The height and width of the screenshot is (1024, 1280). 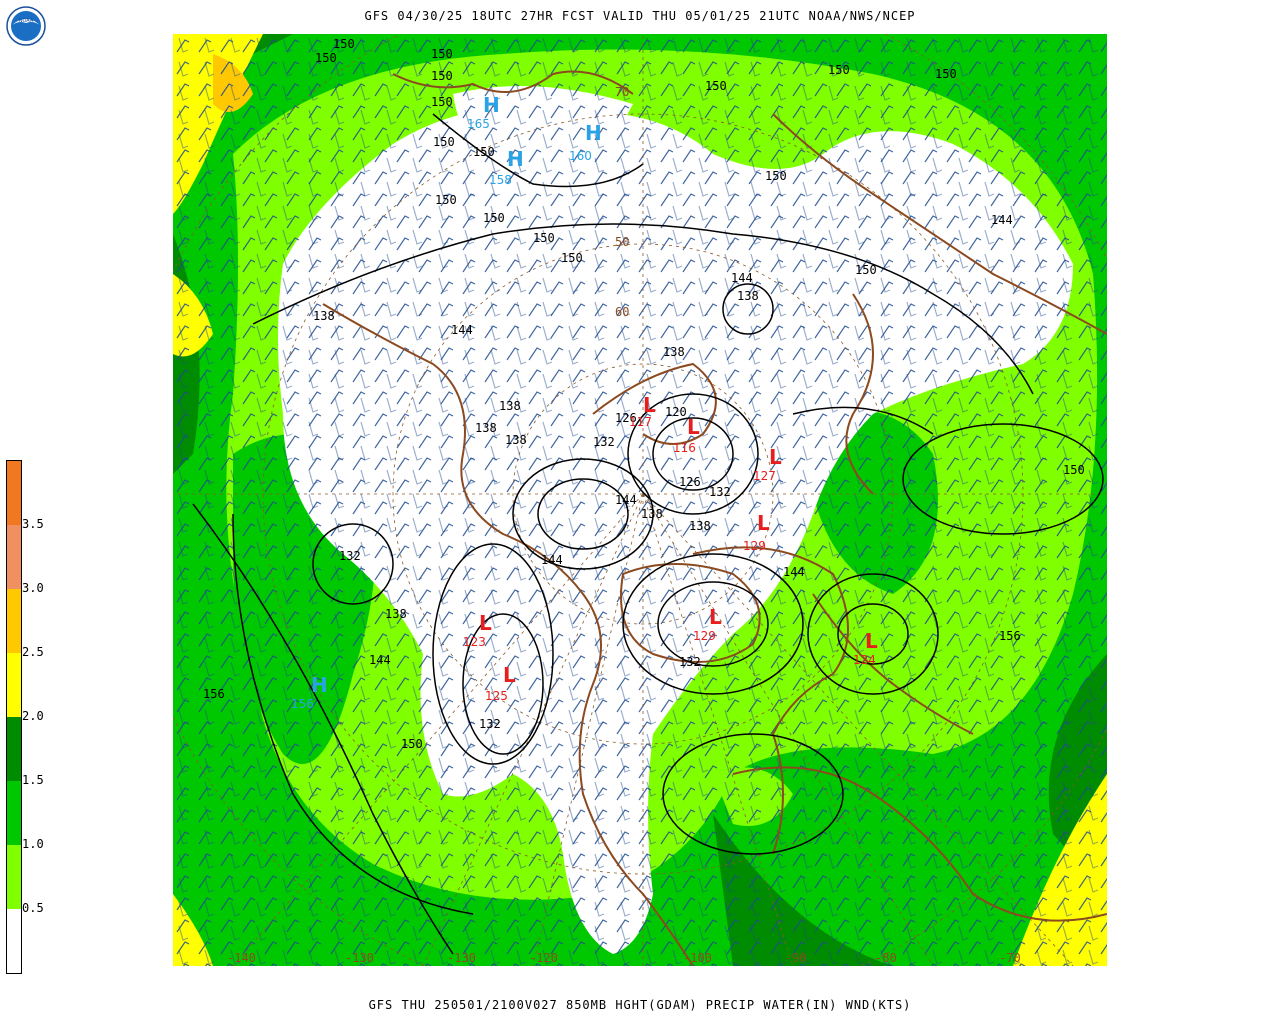 I want to click on longitude-label: -70, so click(x=1010, y=958).